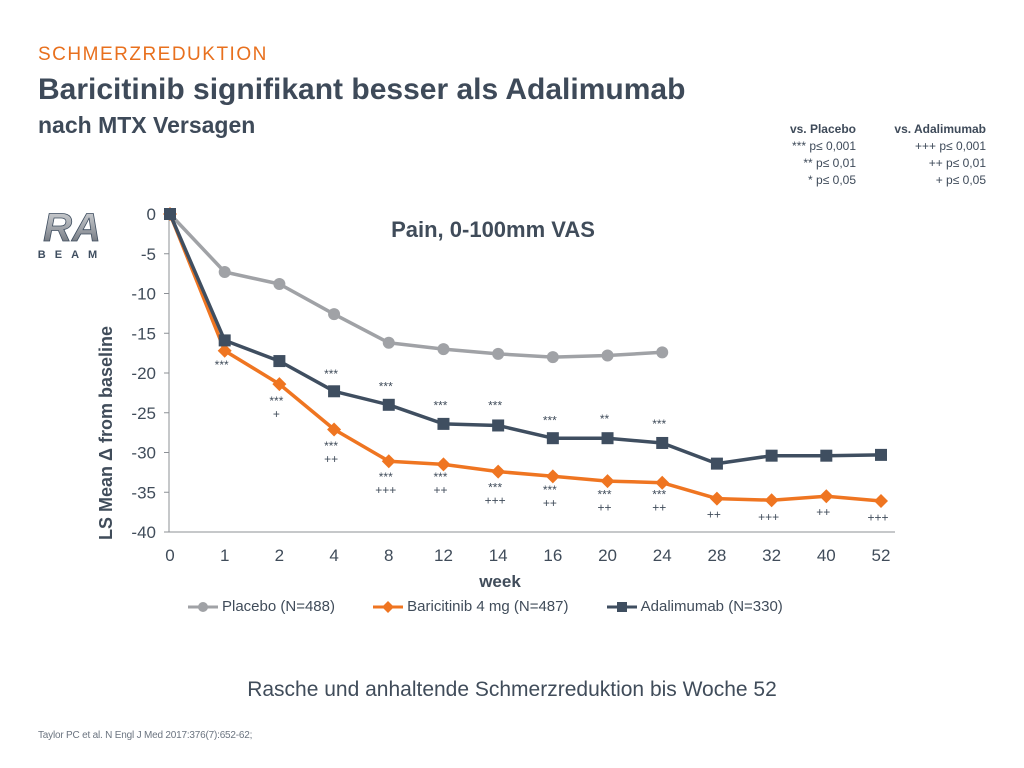 The image size is (1024, 768). I want to click on significance-annotation: **, so click(605, 419).